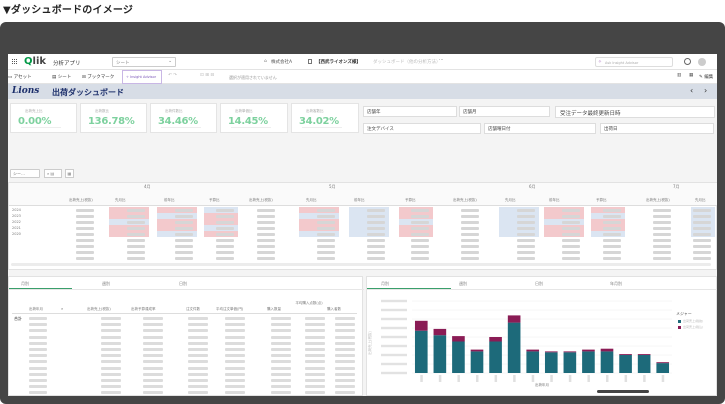 The width and height of the screenshot is (725, 404). What do you see at coordinates (679, 75) in the screenshot?
I see `chart-icon: ▥` at bounding box center [679, 75].